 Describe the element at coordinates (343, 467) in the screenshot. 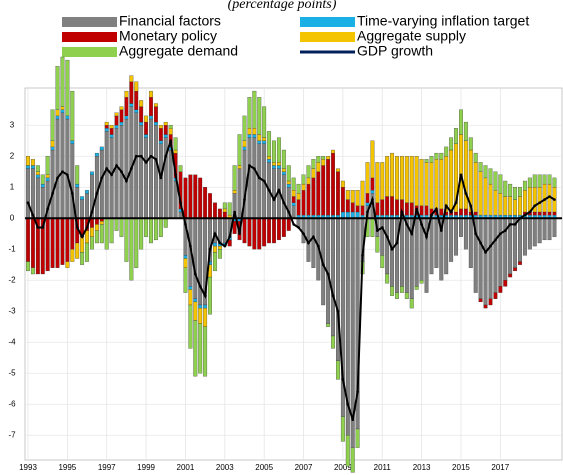

I see `x-tick-label: 2009` at that location.